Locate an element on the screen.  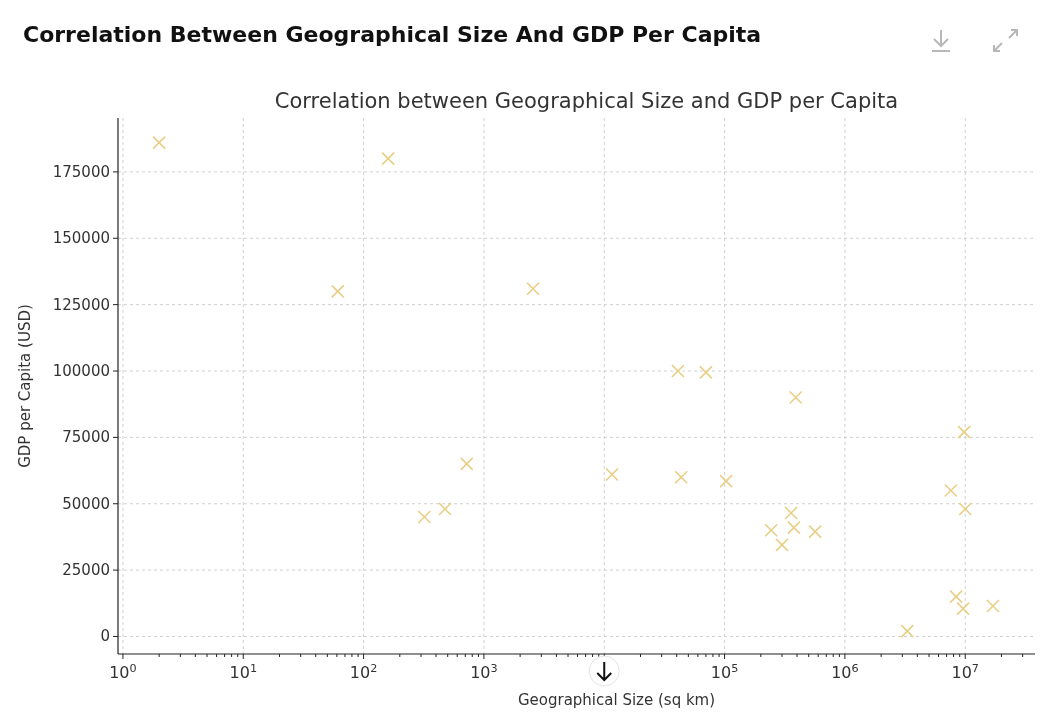
y-tick-label: 125000 is located at coordinates (81, 304).